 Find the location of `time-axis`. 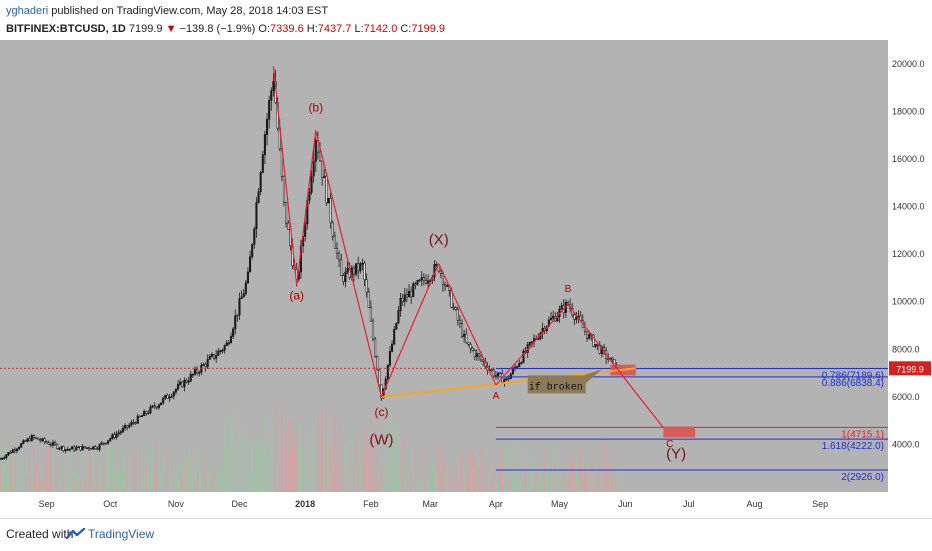

time-axis is located at coordinates (444, 505).